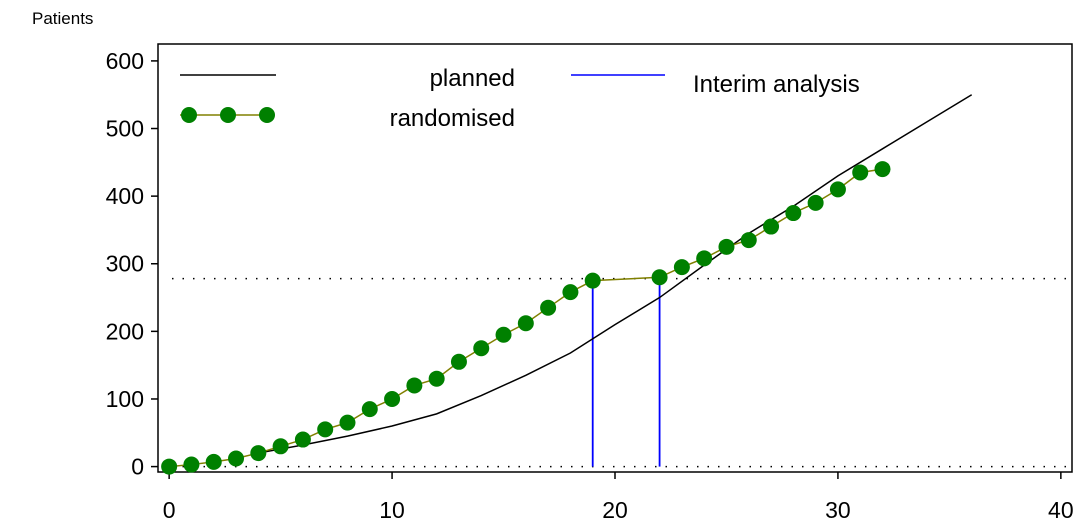 This screenshot has width=1079, height=530. Describe the element at coordinates (125, 331) in the screenshot. I see `y-tick-label: 200` at that location.